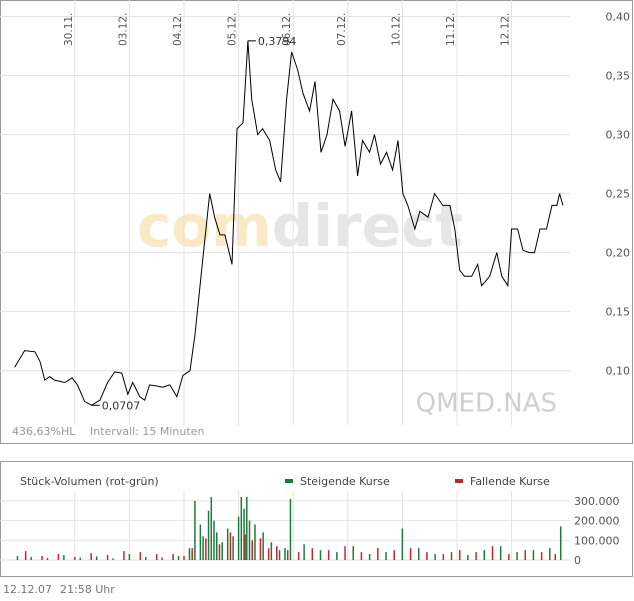 The image size is (634, 601). What do you see at coordinates (44, 431) in the screenshot?
I see `range-label: 436,63%HL` at bounding box center [44, 431].